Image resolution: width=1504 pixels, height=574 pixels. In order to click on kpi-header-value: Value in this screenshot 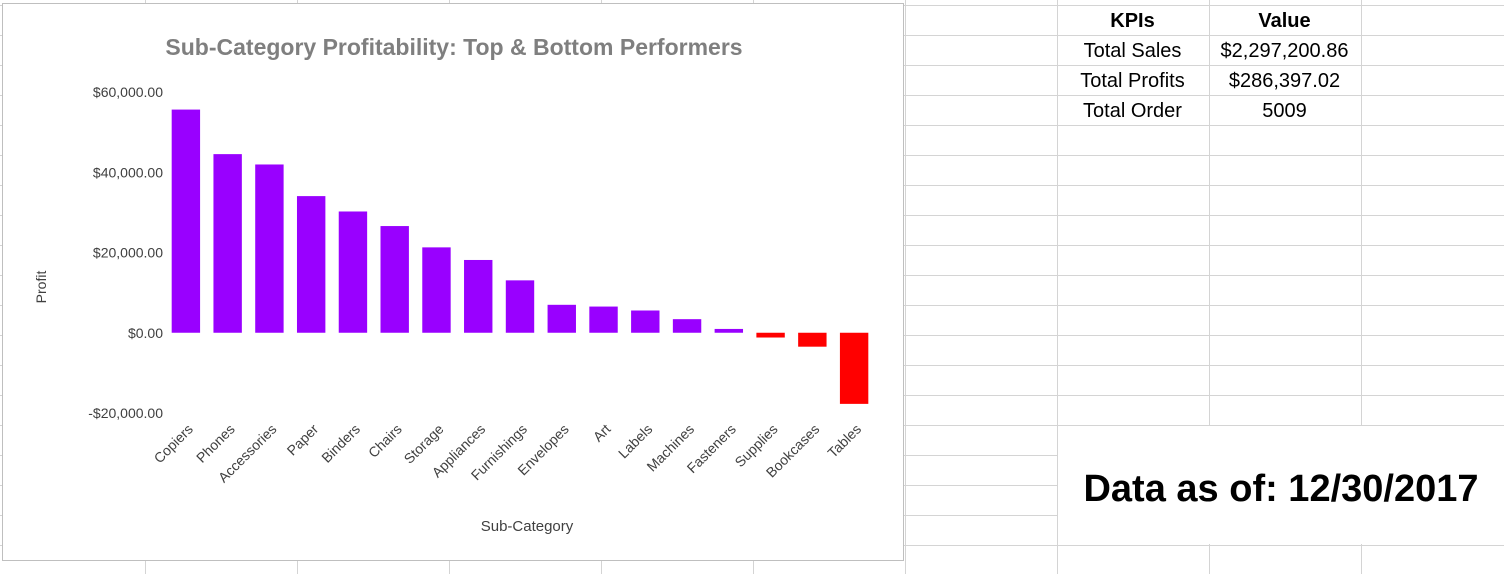, I will do `click(1284, 21)`.